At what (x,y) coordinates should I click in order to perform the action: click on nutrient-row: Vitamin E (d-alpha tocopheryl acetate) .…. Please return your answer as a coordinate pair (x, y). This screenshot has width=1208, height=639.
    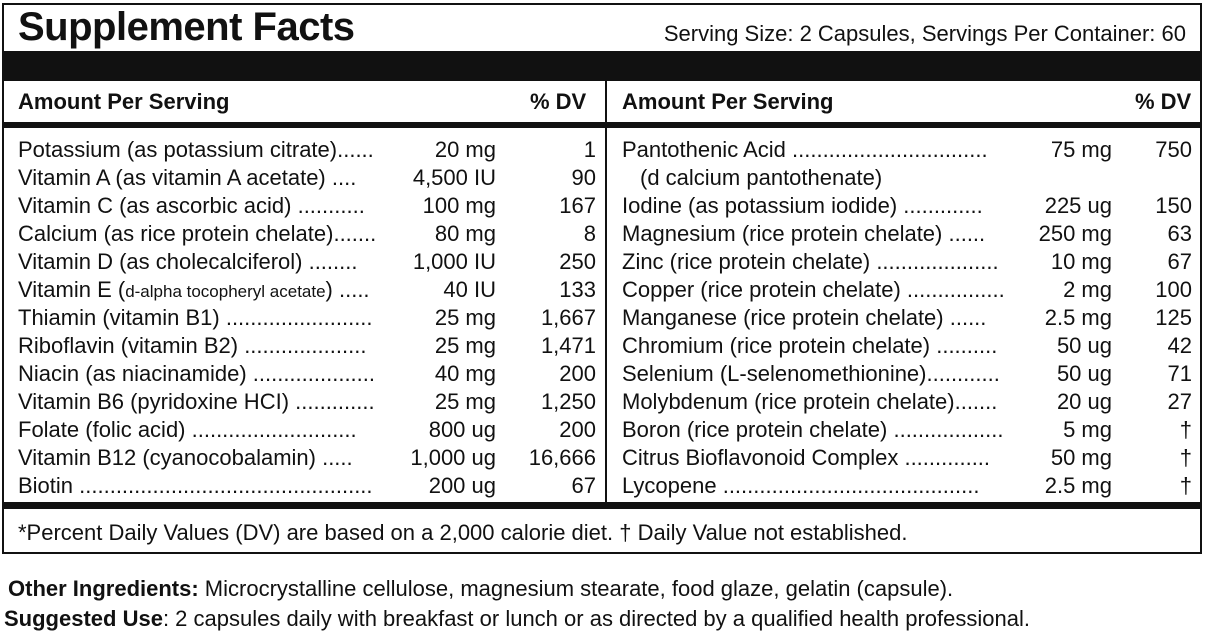
    Looking at the image, I should click on (308, 291).